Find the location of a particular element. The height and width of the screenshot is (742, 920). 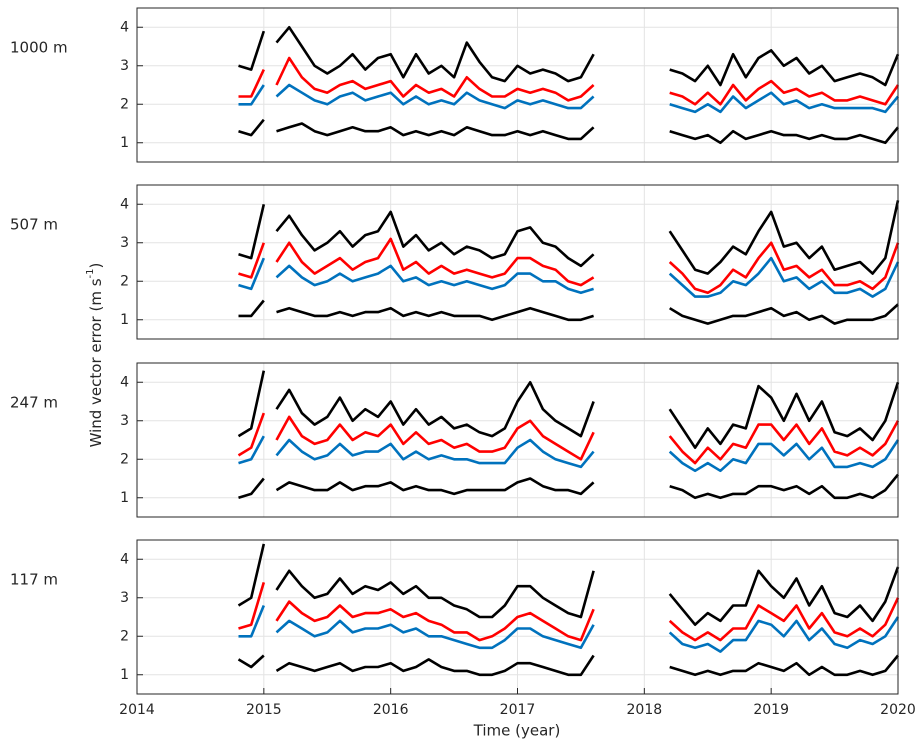

x-tick-label: 2016 is located at coordinates (391, 710).